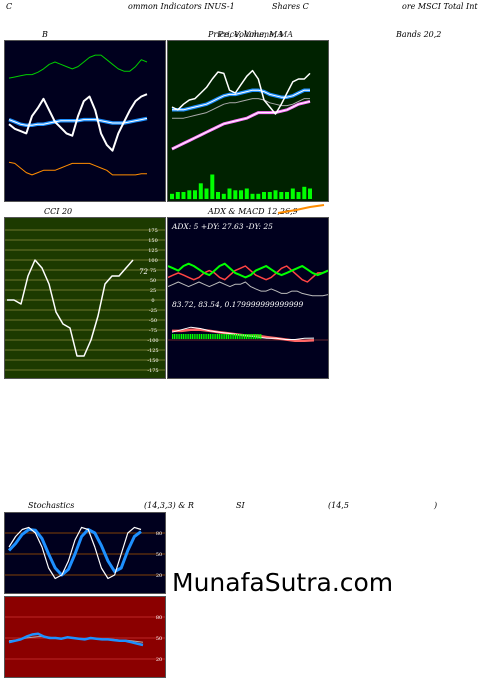 The height and width of the screenshot is (680, 500). I want to click on price-line, so click(241, 92).